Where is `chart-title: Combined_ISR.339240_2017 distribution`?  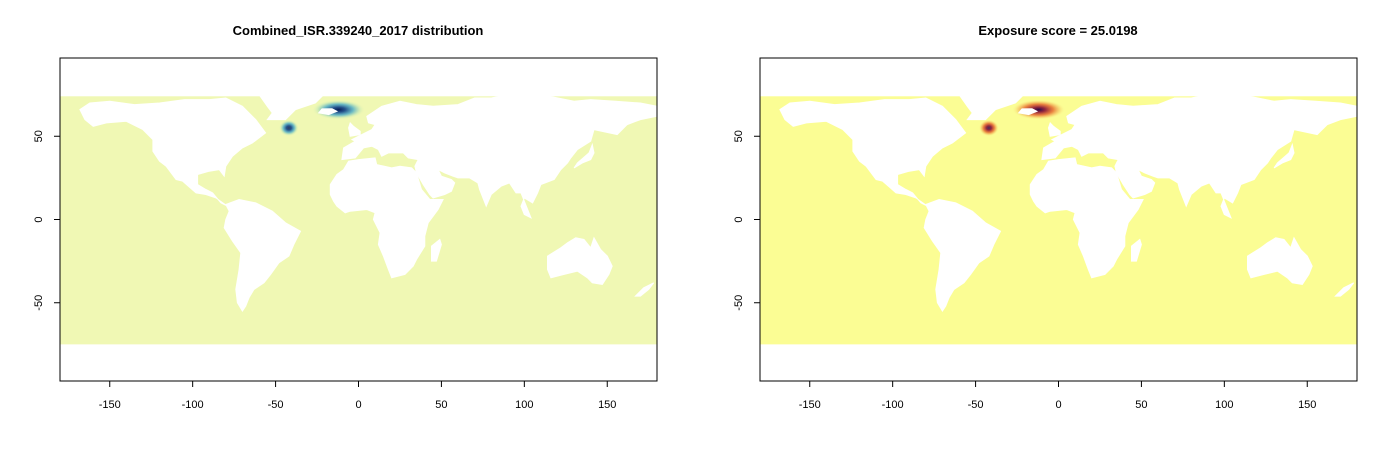
chart-title: Combined_ISR.339240_2017 distribution is located at coordinates (358, 30).